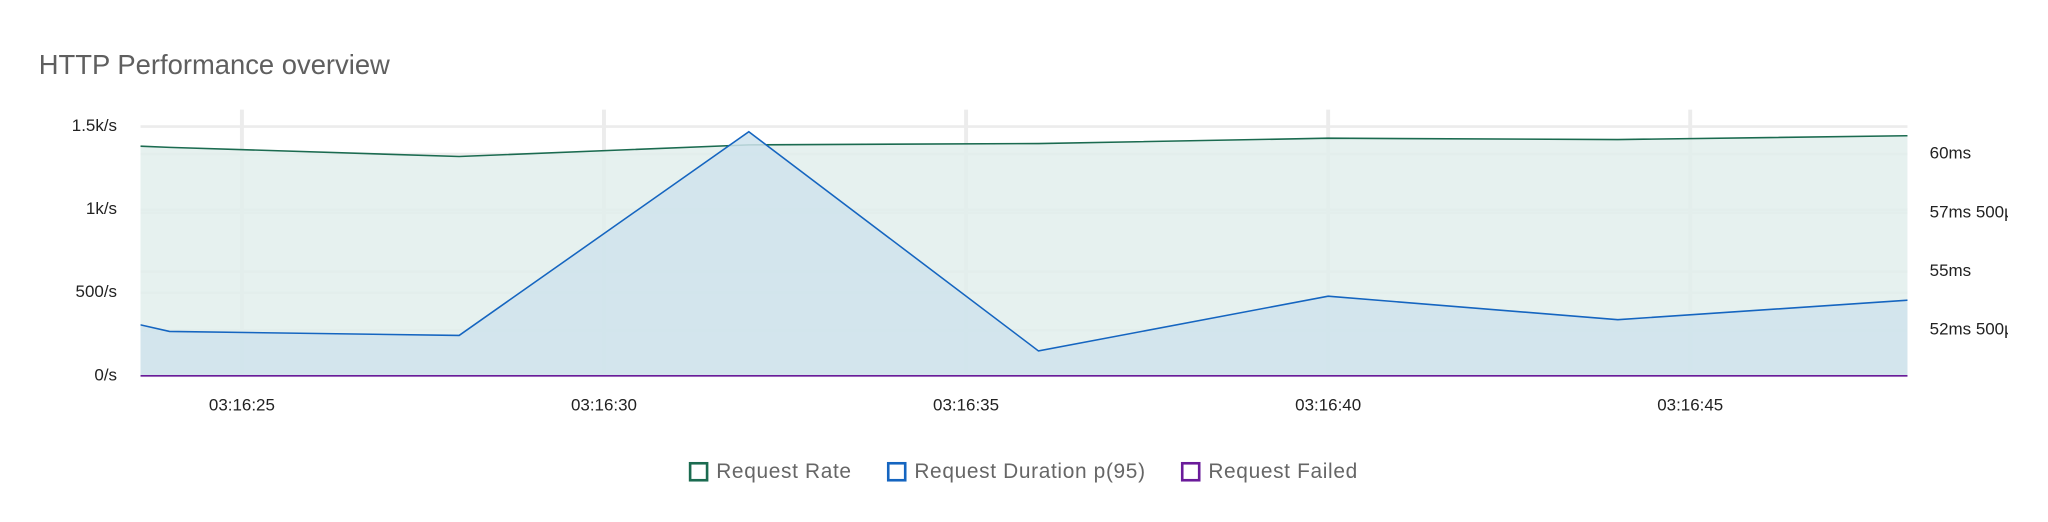 Image resolution: width=2048 pixels, height=522 pixels. What do you see at coordinates (214, 64) in the screenshot?
I see `chart-title: HTTP Performance overview` at bounding box center [214, 64].